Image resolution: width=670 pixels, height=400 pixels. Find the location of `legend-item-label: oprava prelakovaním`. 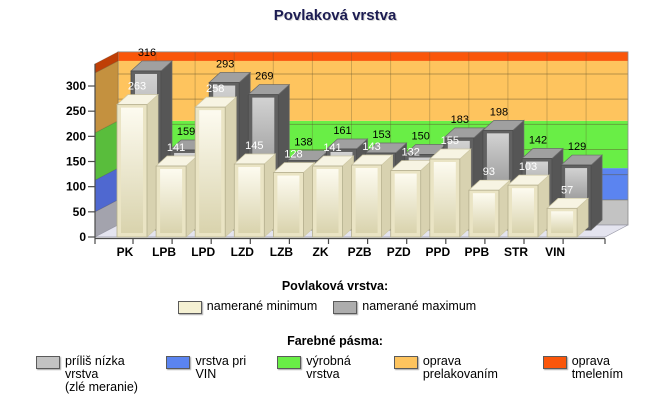

legend-item-label: oprava prelakovaním is located at coordinates (460, 367).